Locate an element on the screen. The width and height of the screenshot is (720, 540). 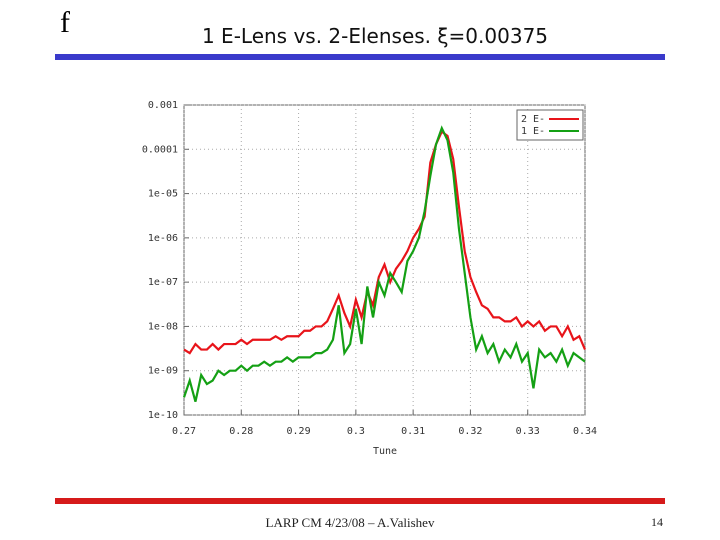
y-tick-label: 1e-05 is located at coordinates (163, 194).